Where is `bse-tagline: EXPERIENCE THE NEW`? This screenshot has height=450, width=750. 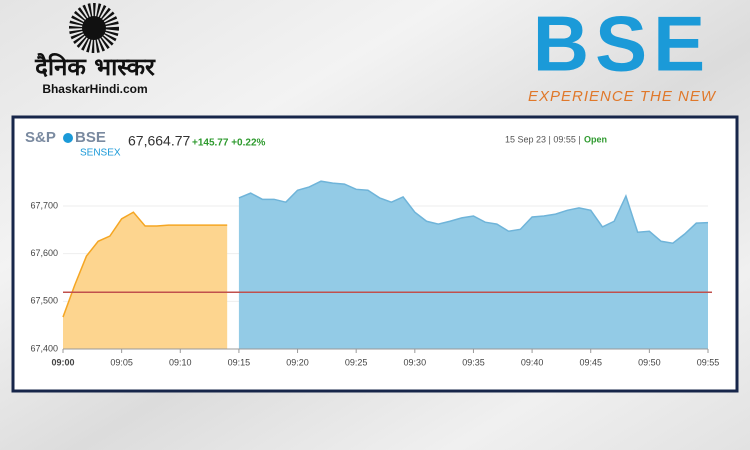 bse-tagline: EXPERIENCE THE NEW is located at coordinates (622, 96).